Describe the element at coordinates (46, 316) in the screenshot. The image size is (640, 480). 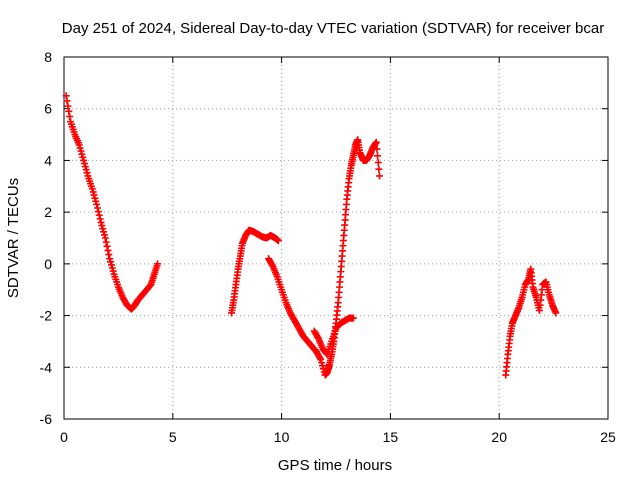
I see `y-tick-label: -2` at that location.